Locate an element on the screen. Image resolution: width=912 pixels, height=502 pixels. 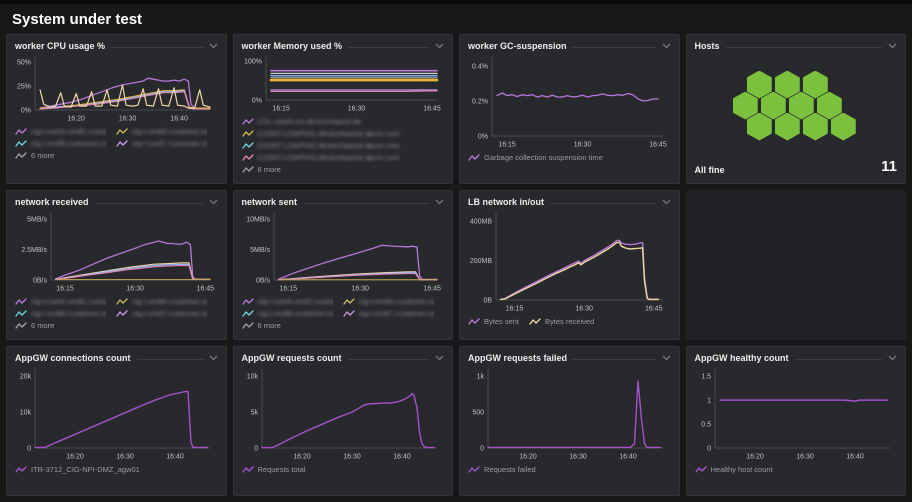
legend-item: Bytes sent is located at coordinates (493, 321).